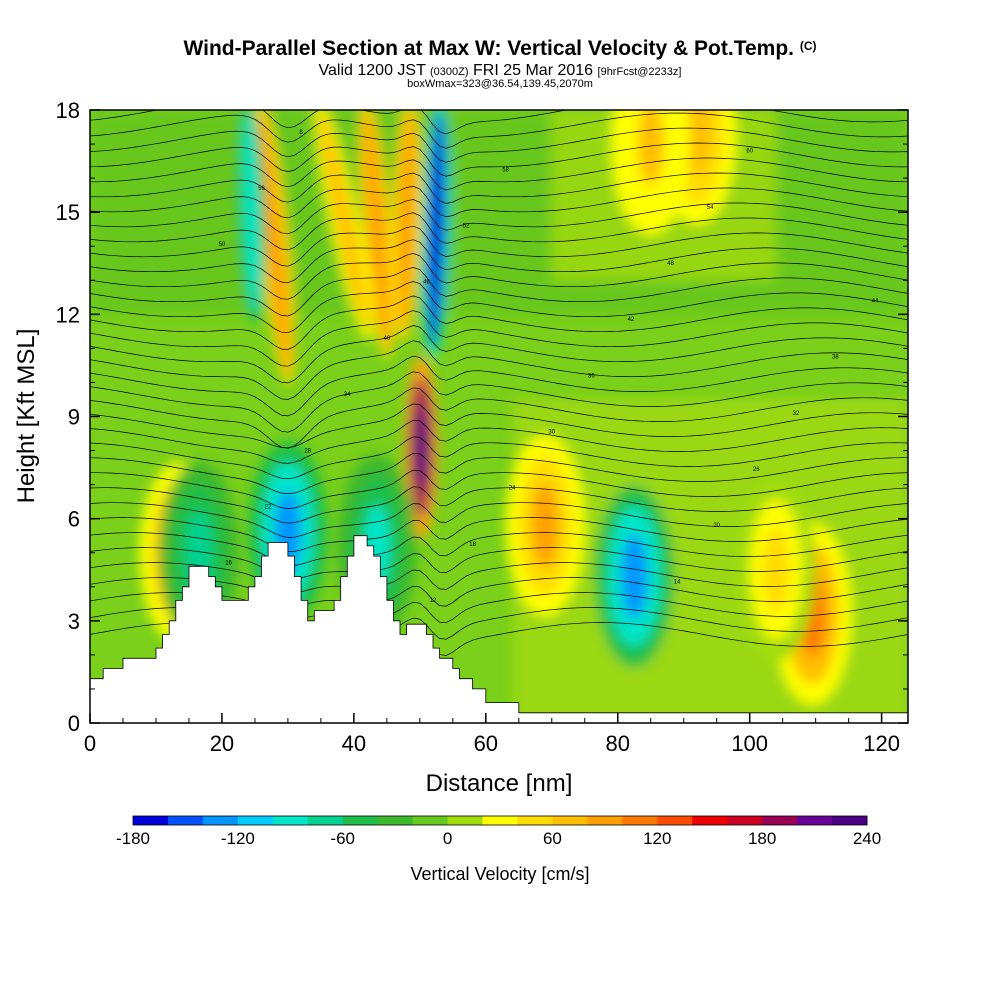 The height and width of the screenshot is (1000, 1000). I want to click on isentrope-label: 28, so click(307, 451).